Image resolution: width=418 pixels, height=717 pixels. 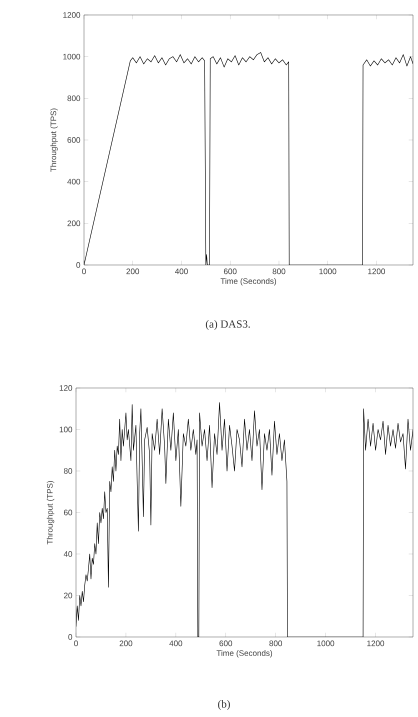 I want to click on y-tick-label: 600, so click(x=74, y=140).